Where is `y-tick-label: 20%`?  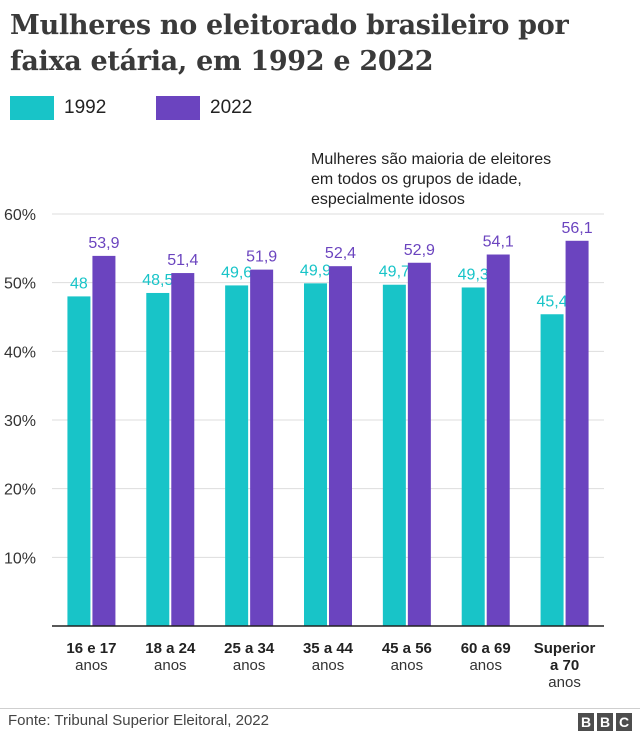
y-tick-label: 20% is located at coordinates (20, 490).